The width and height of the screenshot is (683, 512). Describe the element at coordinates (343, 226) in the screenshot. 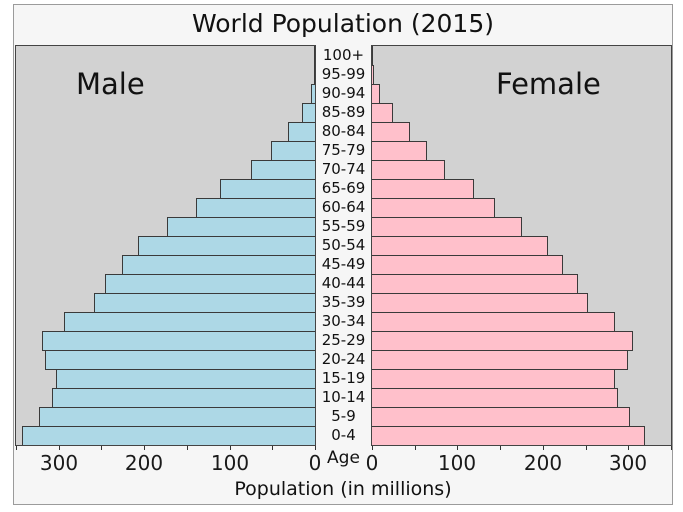

I see `age-tick-label-55-59: 55-59` at that location.